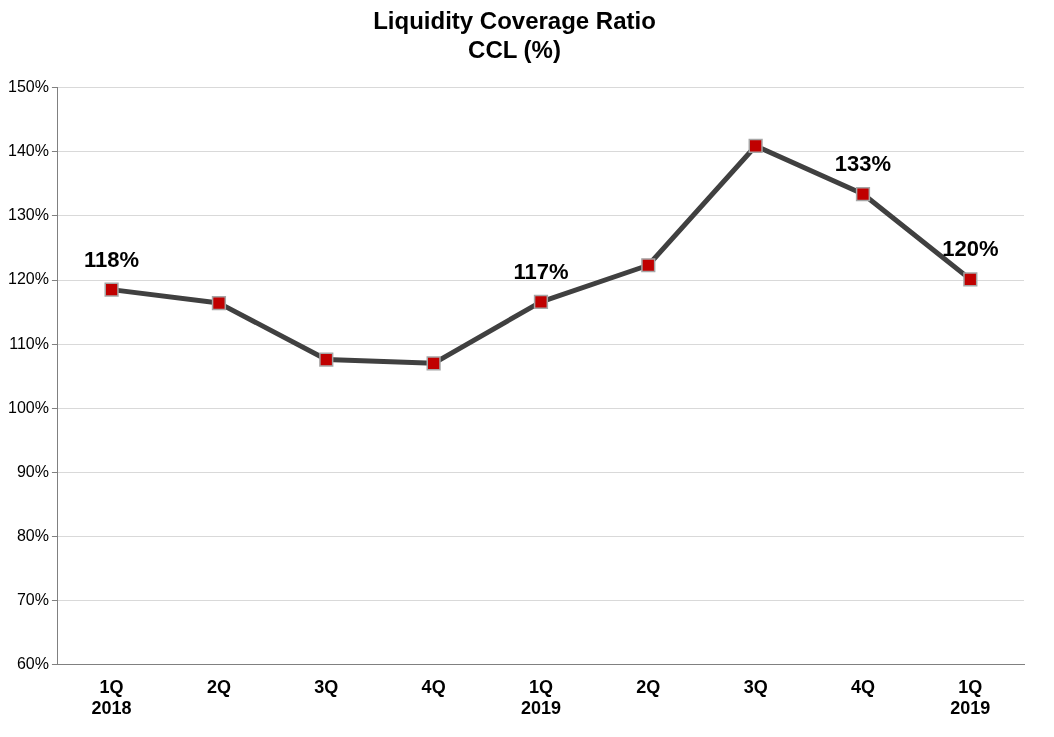 This screenshot has width=1054, height=737. What do you see at coordinates (32, 664) in the screenshot?
I see `y-tick-label: 60%` at bounding box center [32, 664].